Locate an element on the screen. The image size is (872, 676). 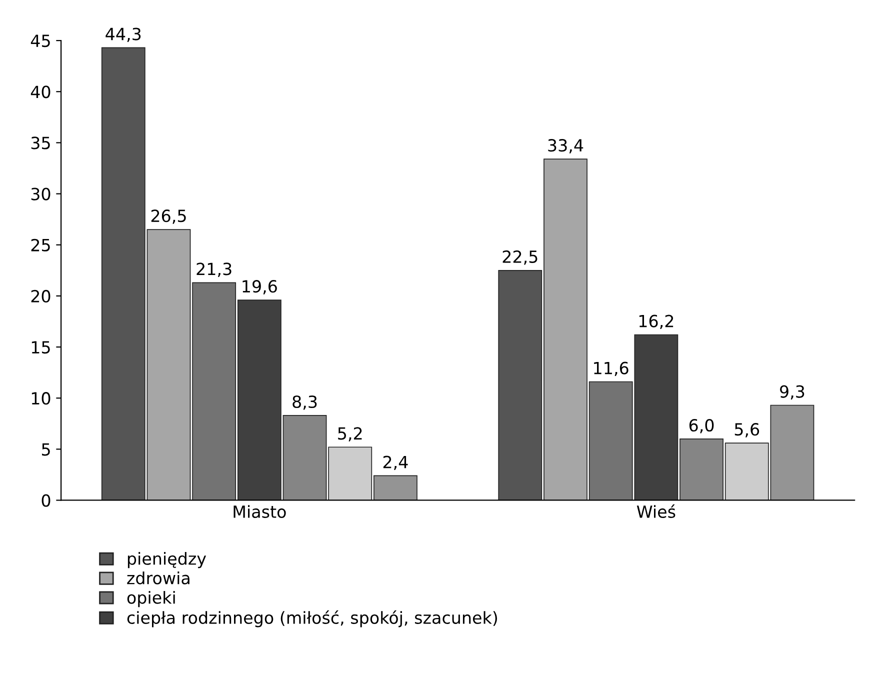
y-tick-label: 25 is located at coordinates (40, 245).